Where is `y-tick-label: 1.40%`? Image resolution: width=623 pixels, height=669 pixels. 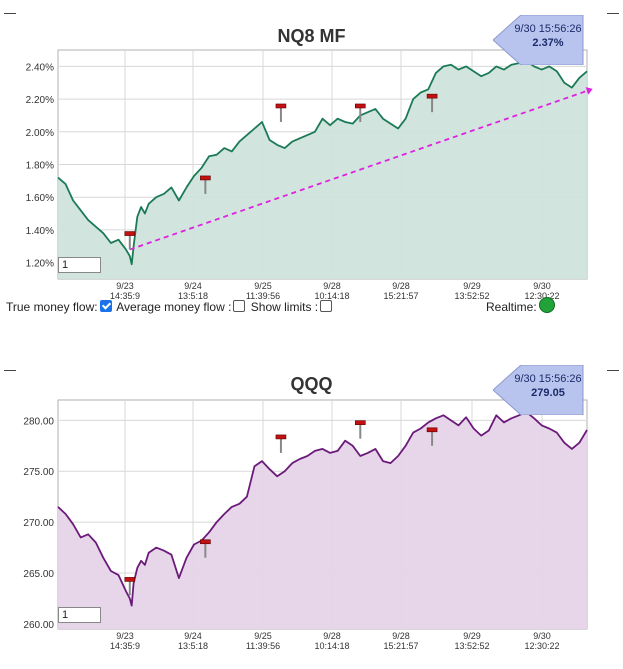
y-tick-label: 1.40% is located at coordinates (40, 231).